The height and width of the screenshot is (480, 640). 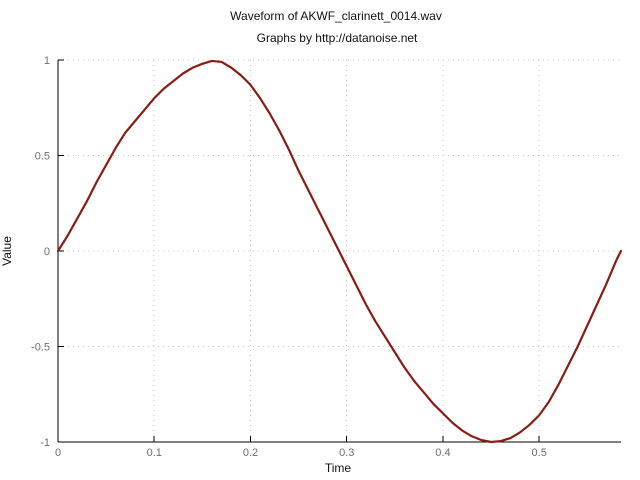 I want to click on x-tick-label-1: 0.1, so click(x=154, y=453).